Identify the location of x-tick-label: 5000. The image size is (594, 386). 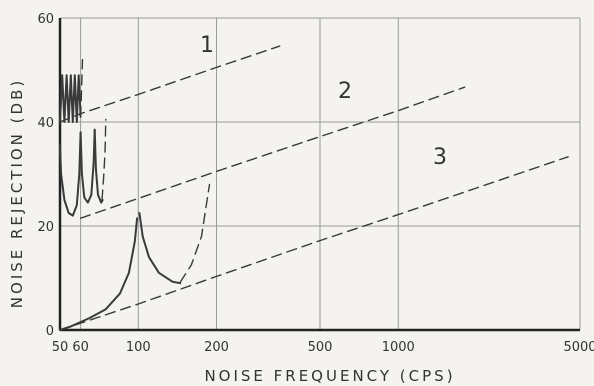
(578, 347).